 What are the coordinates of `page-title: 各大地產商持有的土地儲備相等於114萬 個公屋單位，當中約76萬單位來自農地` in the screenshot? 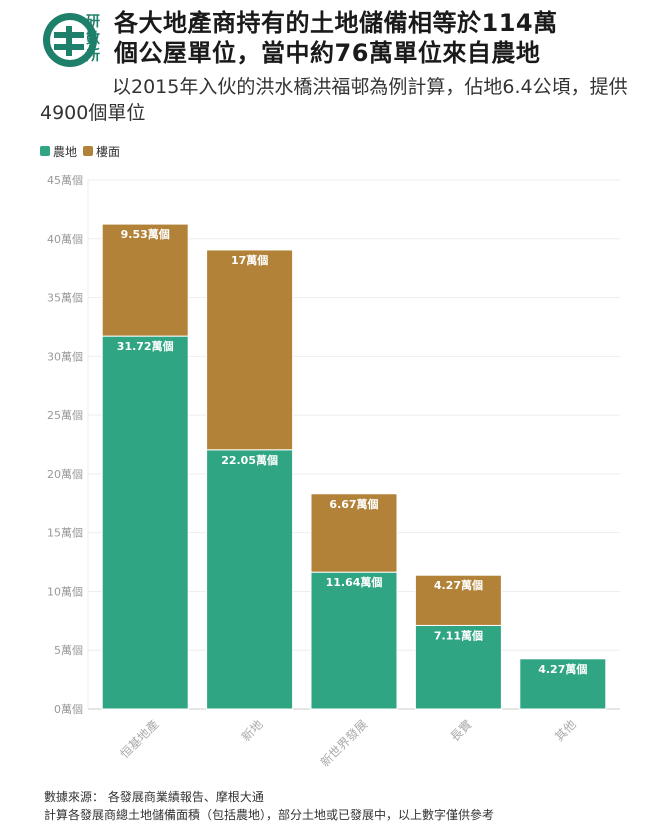 It's located at (374, 38).